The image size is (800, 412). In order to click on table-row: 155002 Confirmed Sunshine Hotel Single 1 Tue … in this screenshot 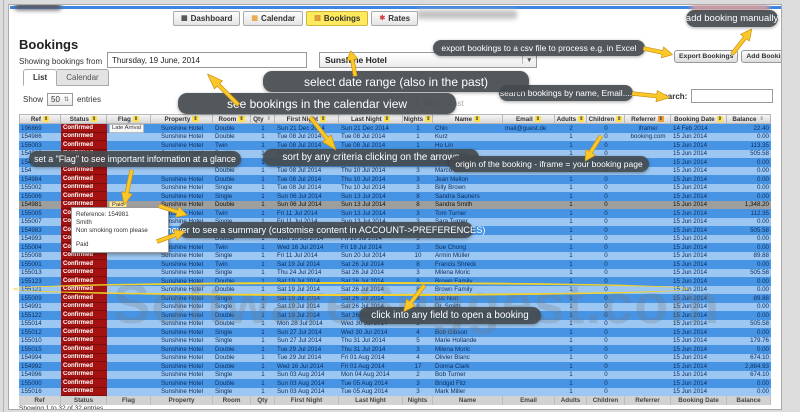, I will do `click(395, 187)`.